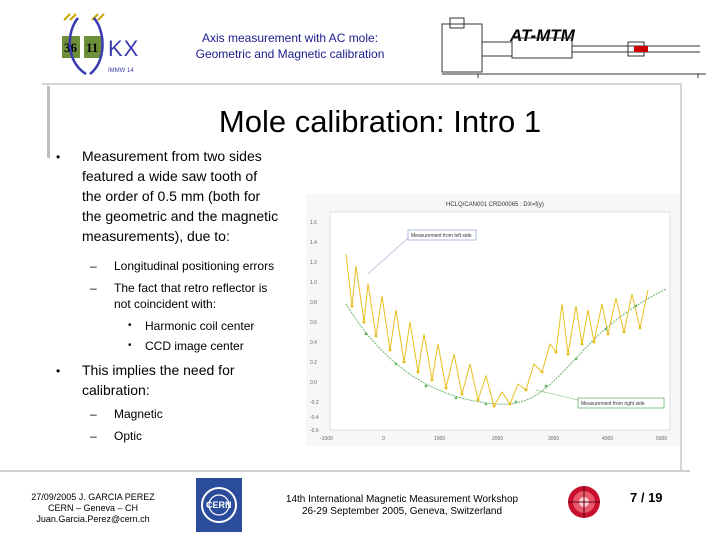 The width and height of the screenshot is (720, 540). Describe the element at coordinates (170, 176) in the screenshot. I see `bullet-1-line: featured a wide saw tooth of` at that location.